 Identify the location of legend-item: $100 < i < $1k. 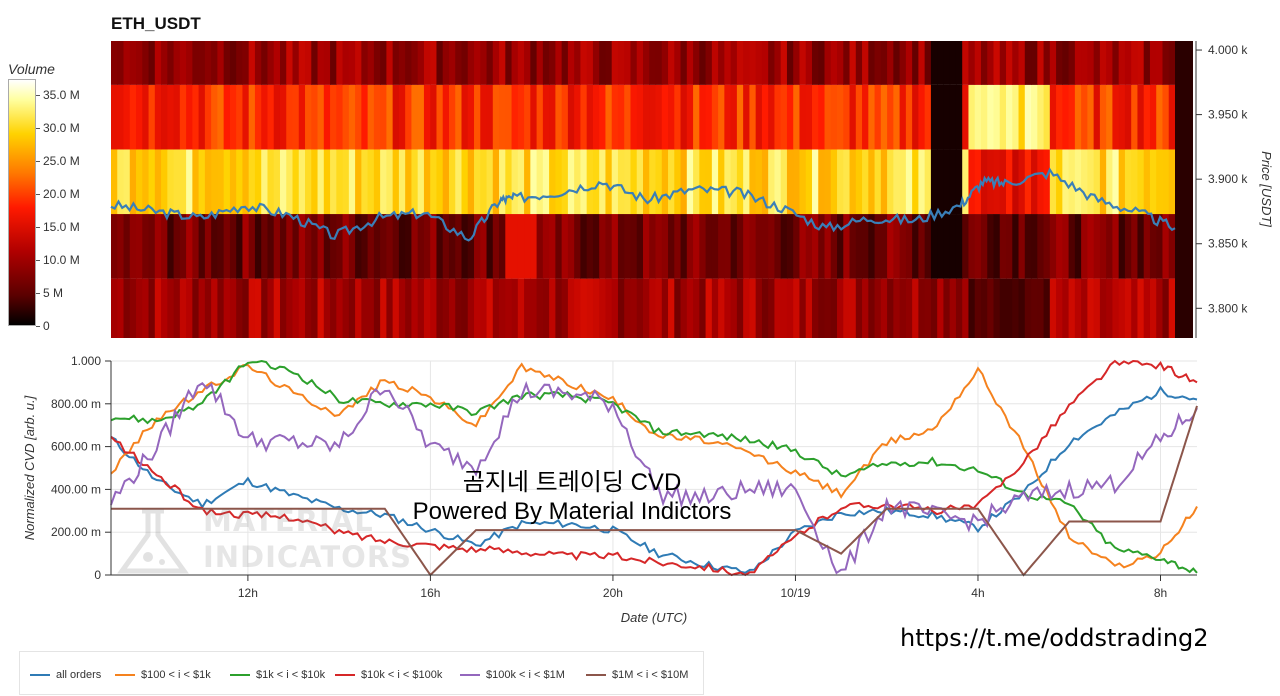
(163, 675).